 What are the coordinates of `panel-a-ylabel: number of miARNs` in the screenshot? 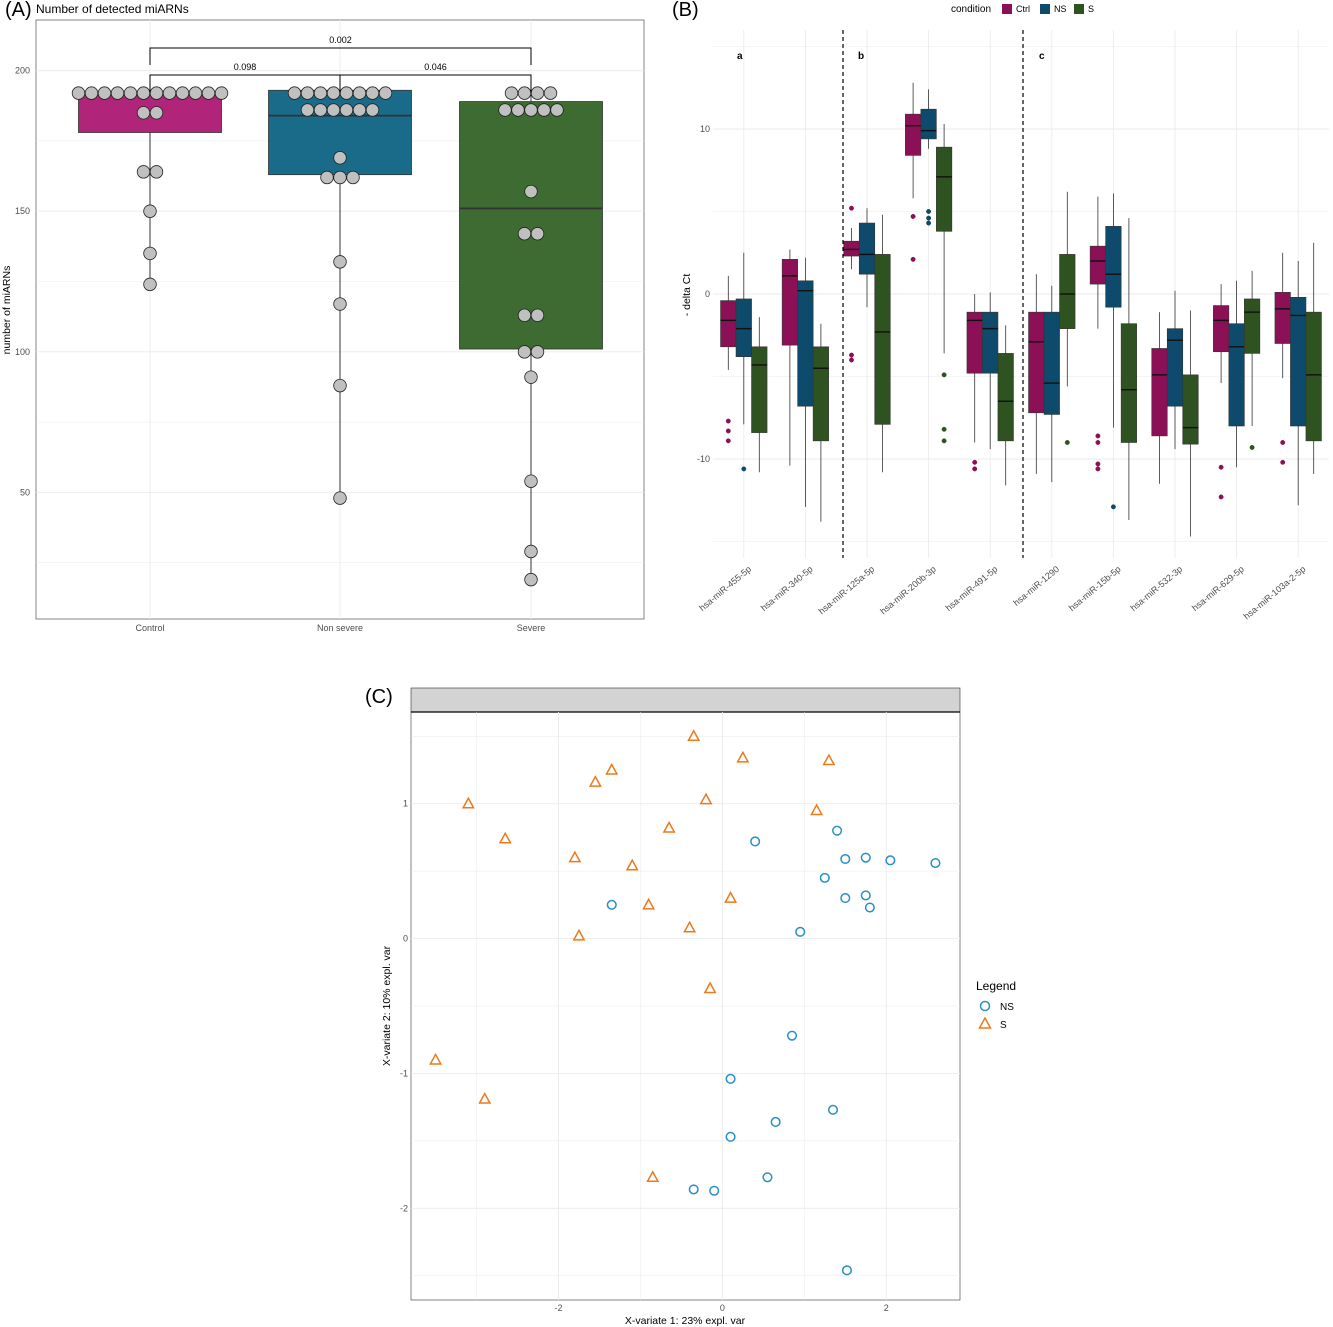 It's located at (7, 310).